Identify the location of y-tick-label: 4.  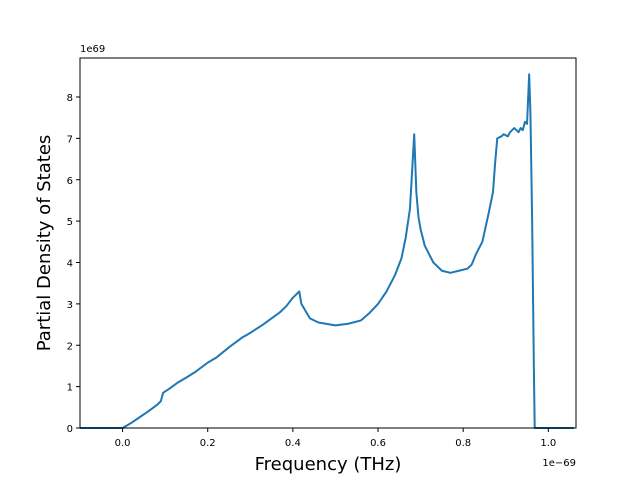
(70, 264).